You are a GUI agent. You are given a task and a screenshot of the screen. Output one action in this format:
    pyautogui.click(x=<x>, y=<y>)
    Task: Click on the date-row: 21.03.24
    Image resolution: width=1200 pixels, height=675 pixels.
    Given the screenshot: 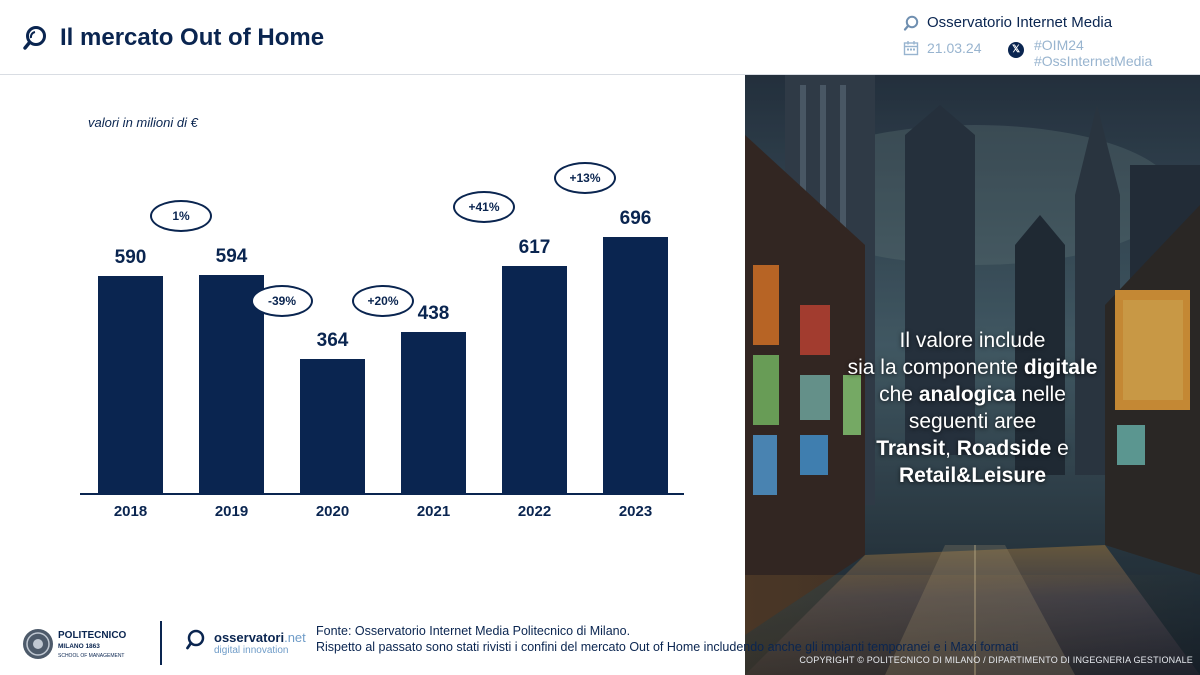 What is the action you would take?
    pyautogui.click(x=942, y=48)
    